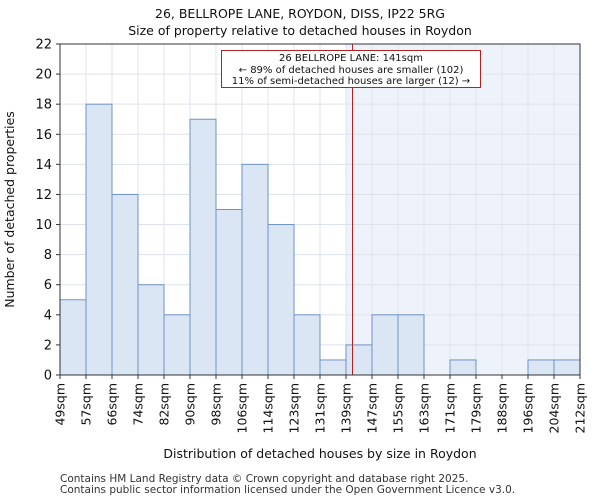 The image size is (600, 500). Describe the element at coordinates (43, 45) in the screenshot. I see `y-tick-label: 22` at that location.